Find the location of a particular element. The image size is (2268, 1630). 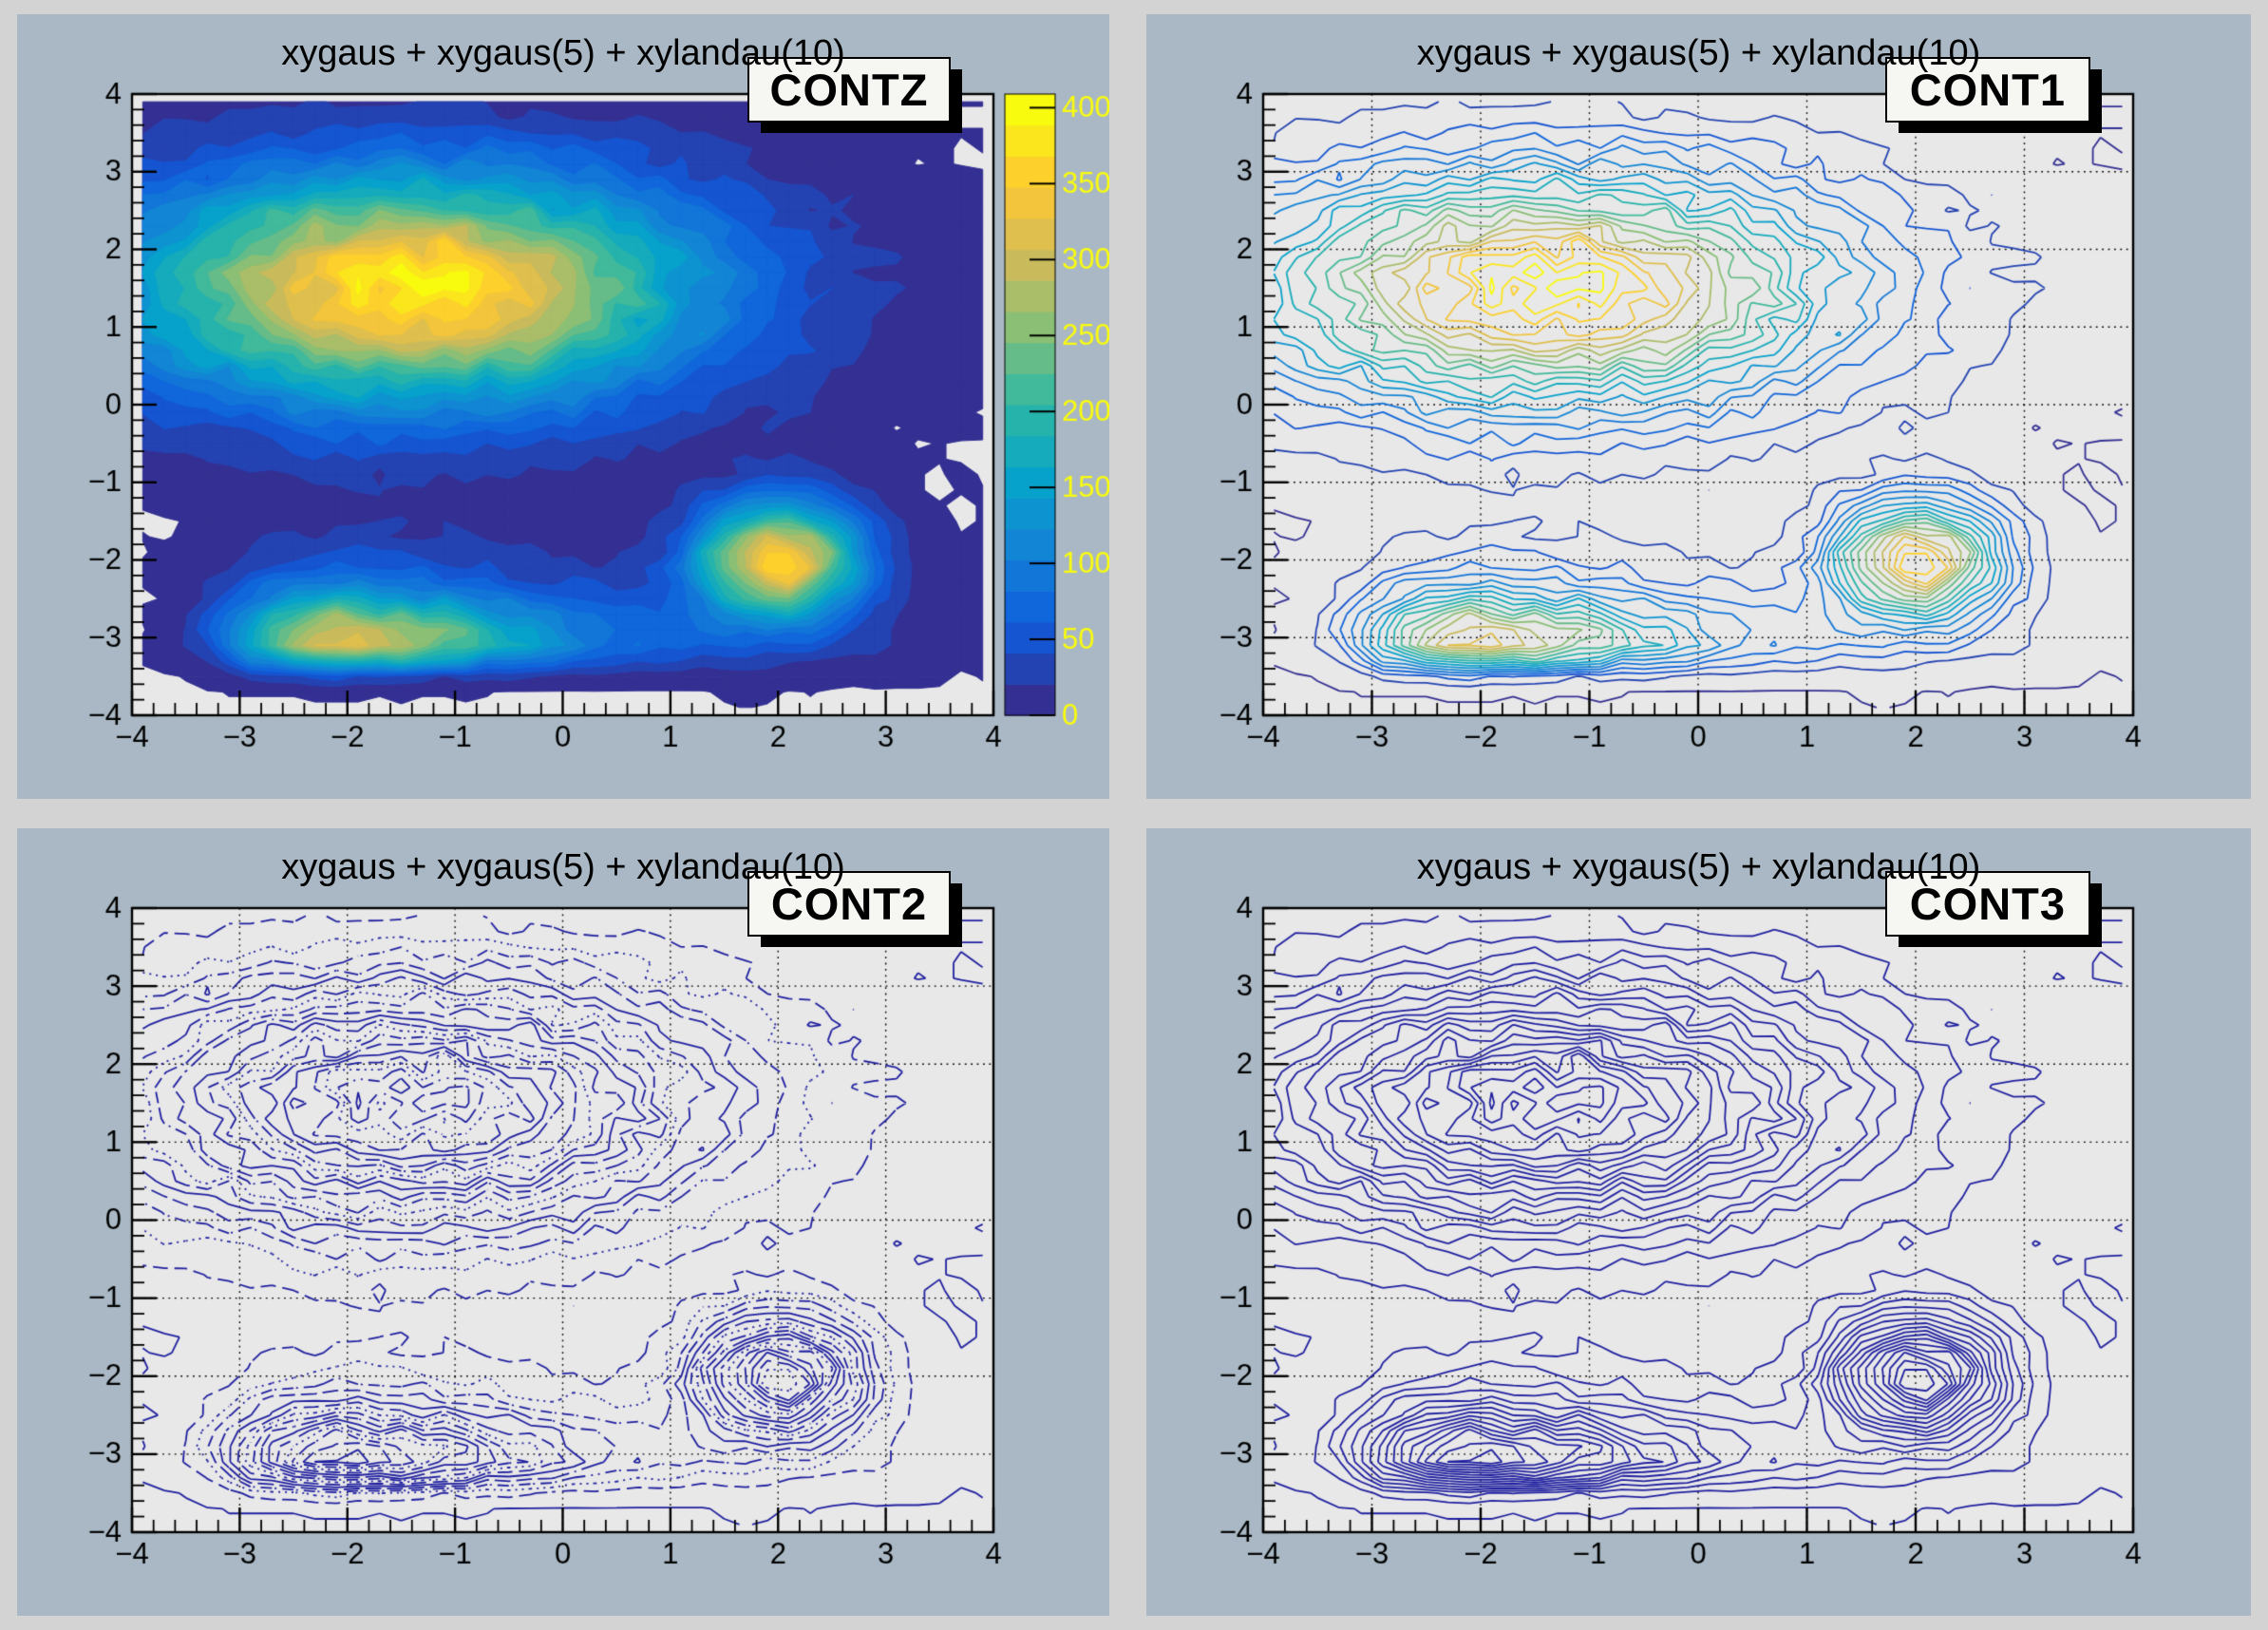

draw-option-text: CONTZ is located at coordinates (849, 89).